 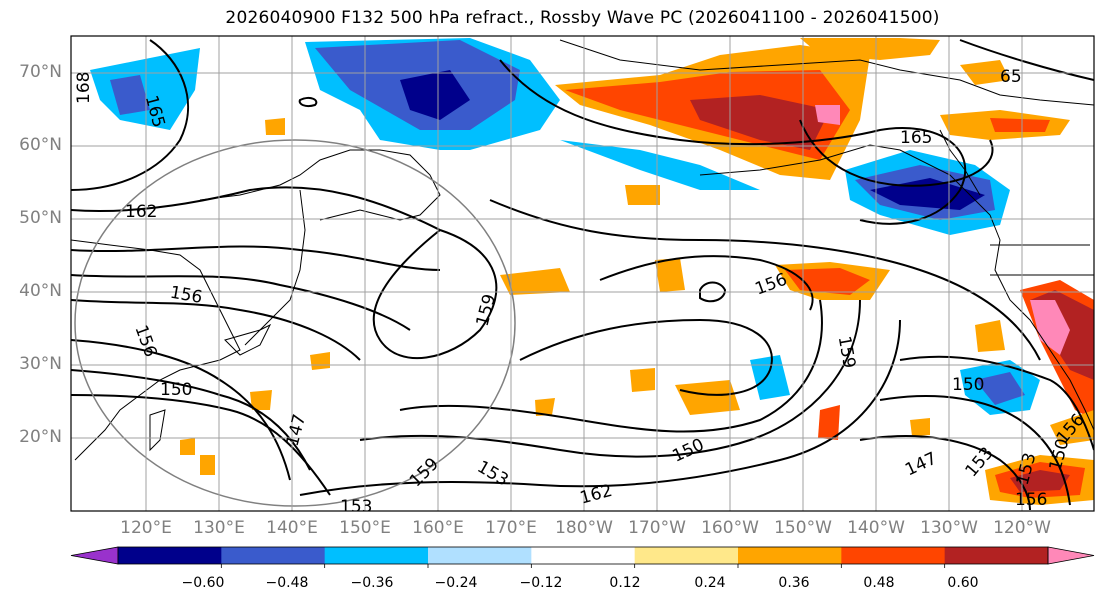 What do you see at coordinates (94, 555) in the screenshot?
I see `colorbar-extend-min` at bounding box center [94, 555].